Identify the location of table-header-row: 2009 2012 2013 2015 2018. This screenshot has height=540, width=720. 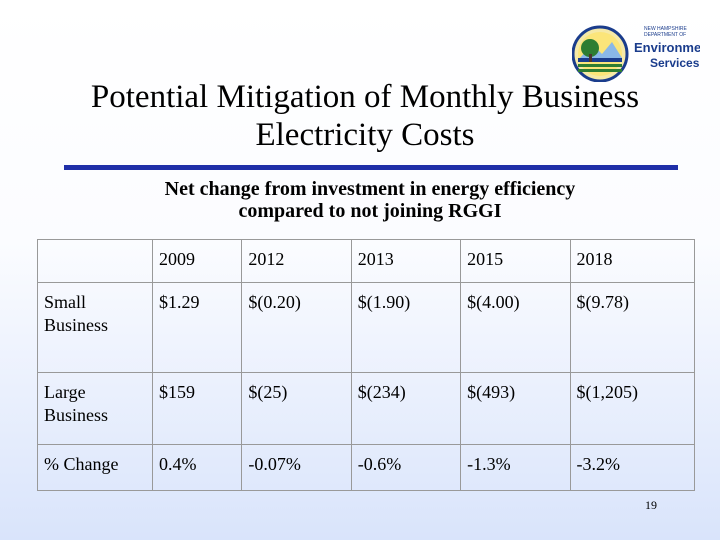
(366, 261).